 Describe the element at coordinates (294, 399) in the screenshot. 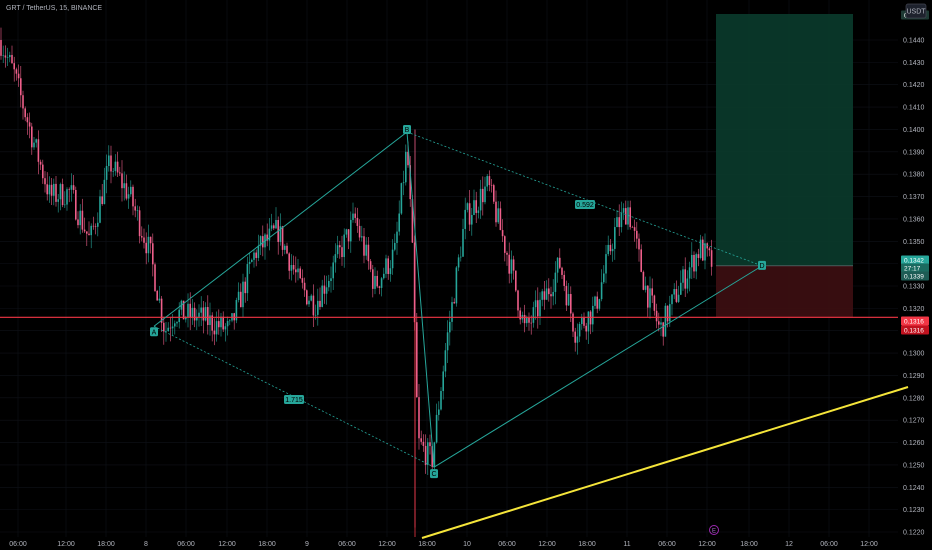

I see `pattern-ratio-badge: 1.715` at that location.